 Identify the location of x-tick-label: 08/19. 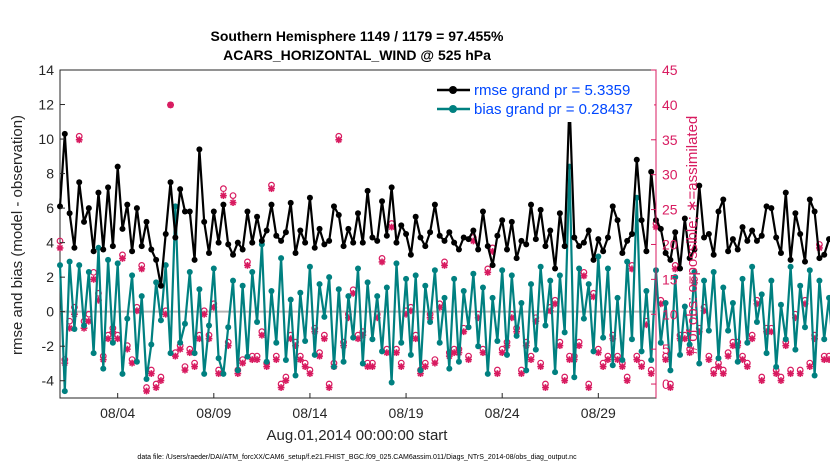
(406, 413).